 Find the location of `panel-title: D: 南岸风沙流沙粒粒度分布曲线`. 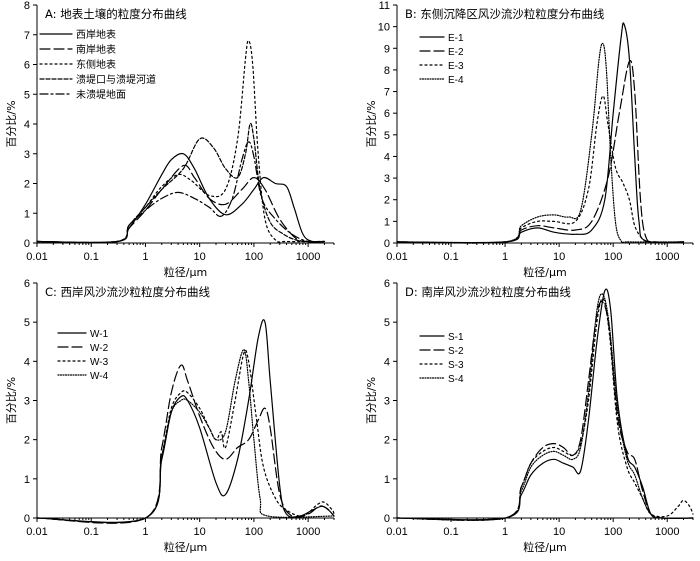

panel-title: D: 南岸风沙流沙粒粒度分布曲线 is located at coordinates (488, 292).